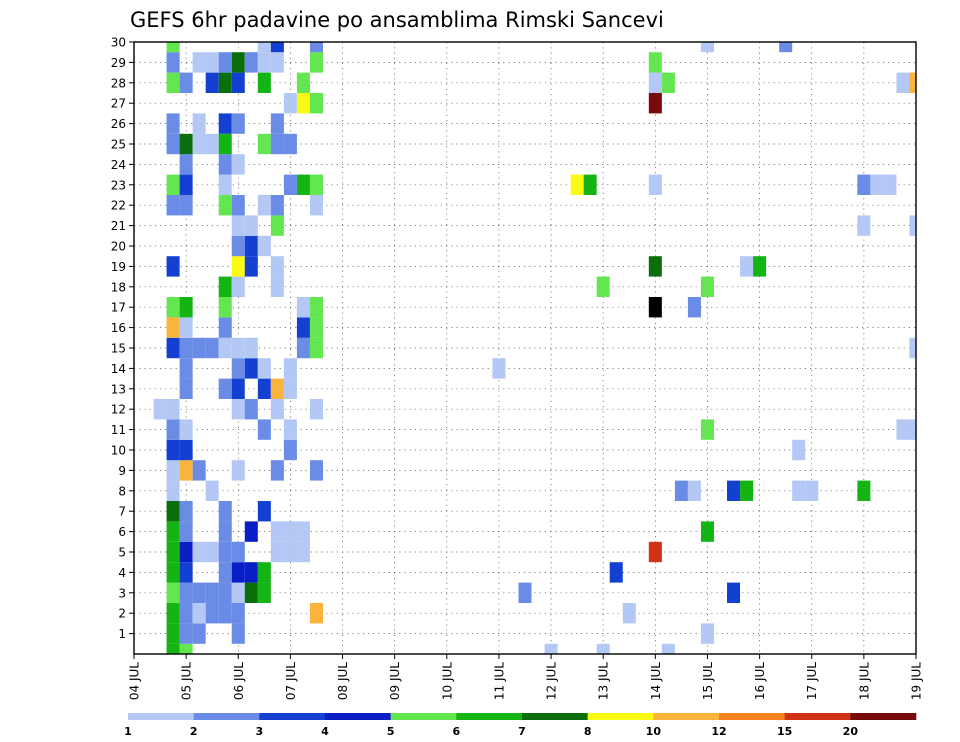 The image size is (960, 742). I want to click on y-tick-label: 20, so click(118, 247).